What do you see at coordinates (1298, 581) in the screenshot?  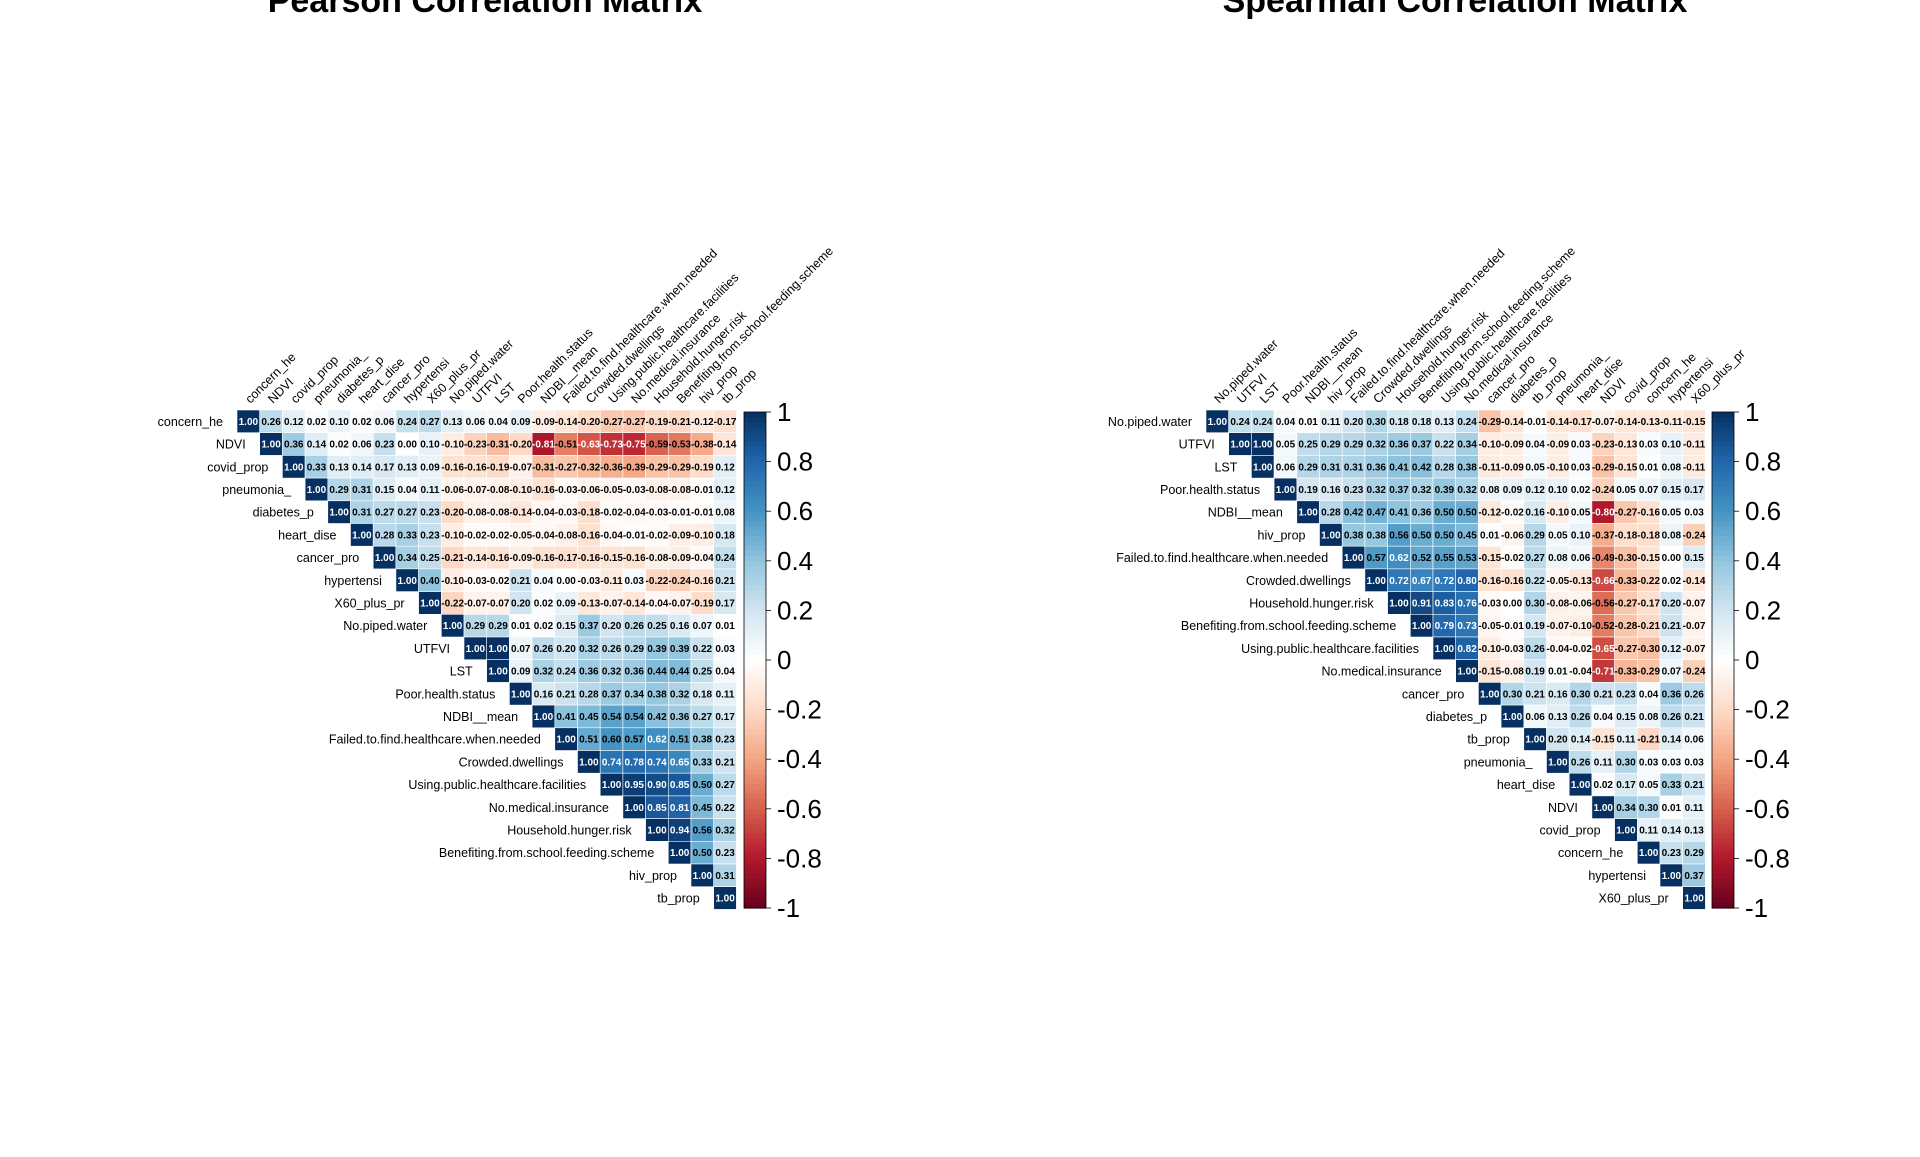 I see `spearman-row-label: Crowded.dwellings` at bounding box center [1298, 581].